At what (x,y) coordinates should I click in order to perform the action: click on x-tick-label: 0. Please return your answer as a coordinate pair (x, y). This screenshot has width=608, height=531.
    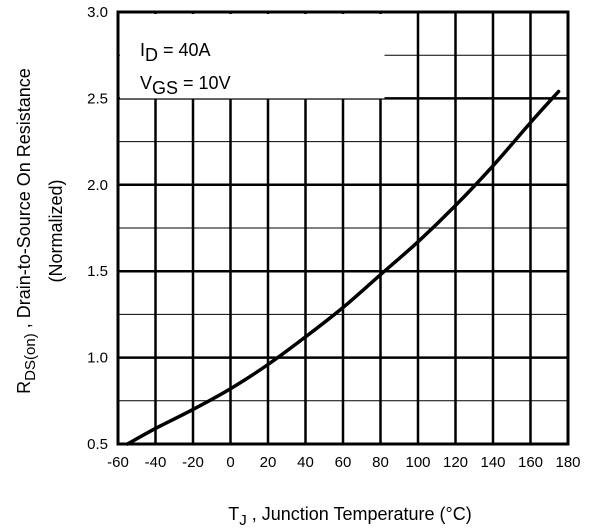
    Looking at the image, I should click on (230, 462).